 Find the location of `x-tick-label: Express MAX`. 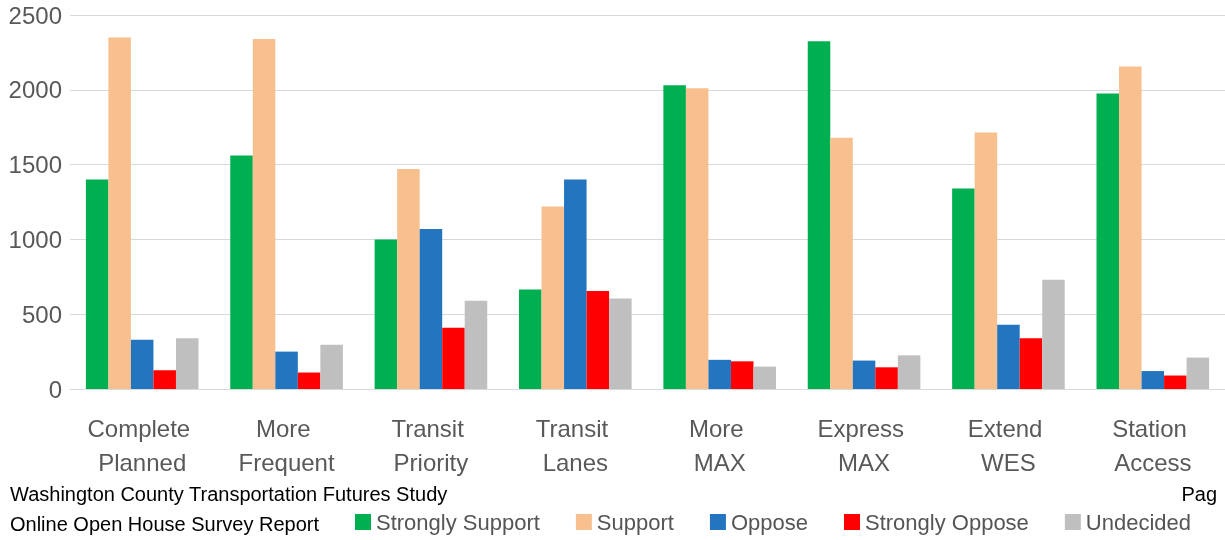

x-tick-label: Express MAX is located at coordinates (864, 445).